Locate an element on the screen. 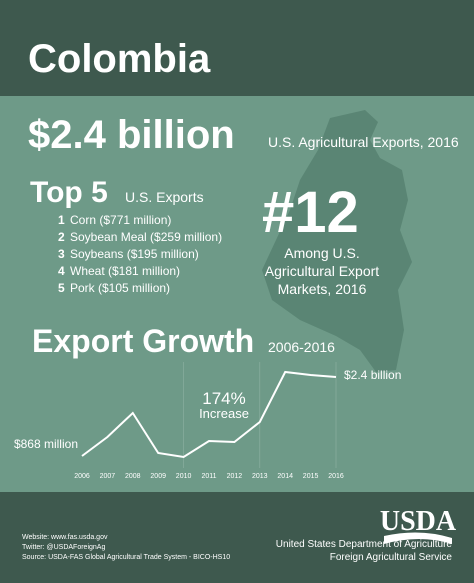 The width and height of the screenshot is (474, 583). rank-number: 5 is located at coordinates (61, 288).